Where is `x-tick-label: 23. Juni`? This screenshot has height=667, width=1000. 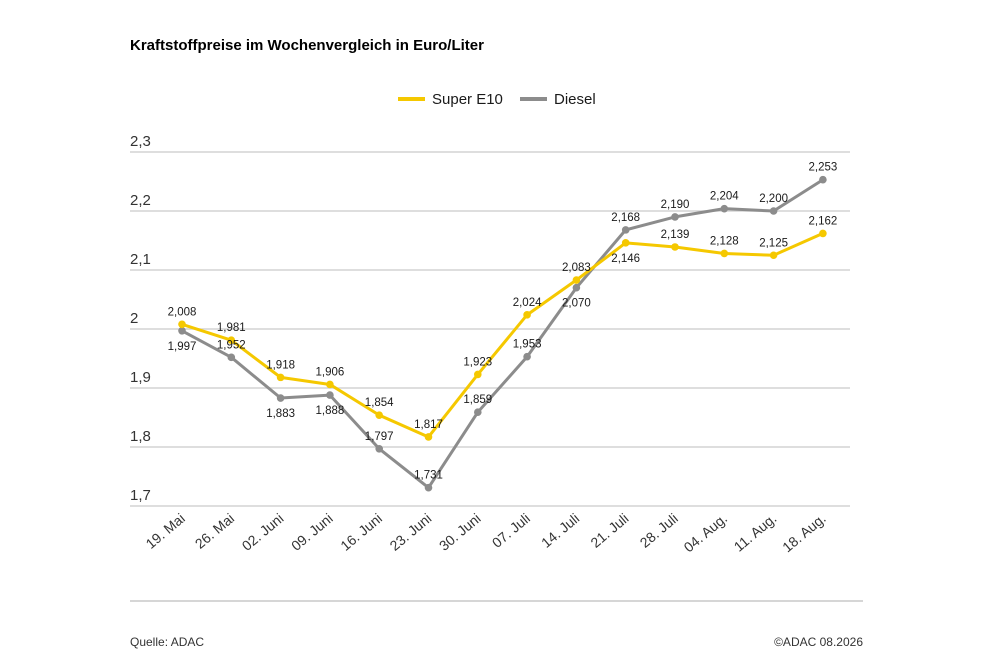 x-tick-label: 23. Juni is located at coordinates (411, 532).